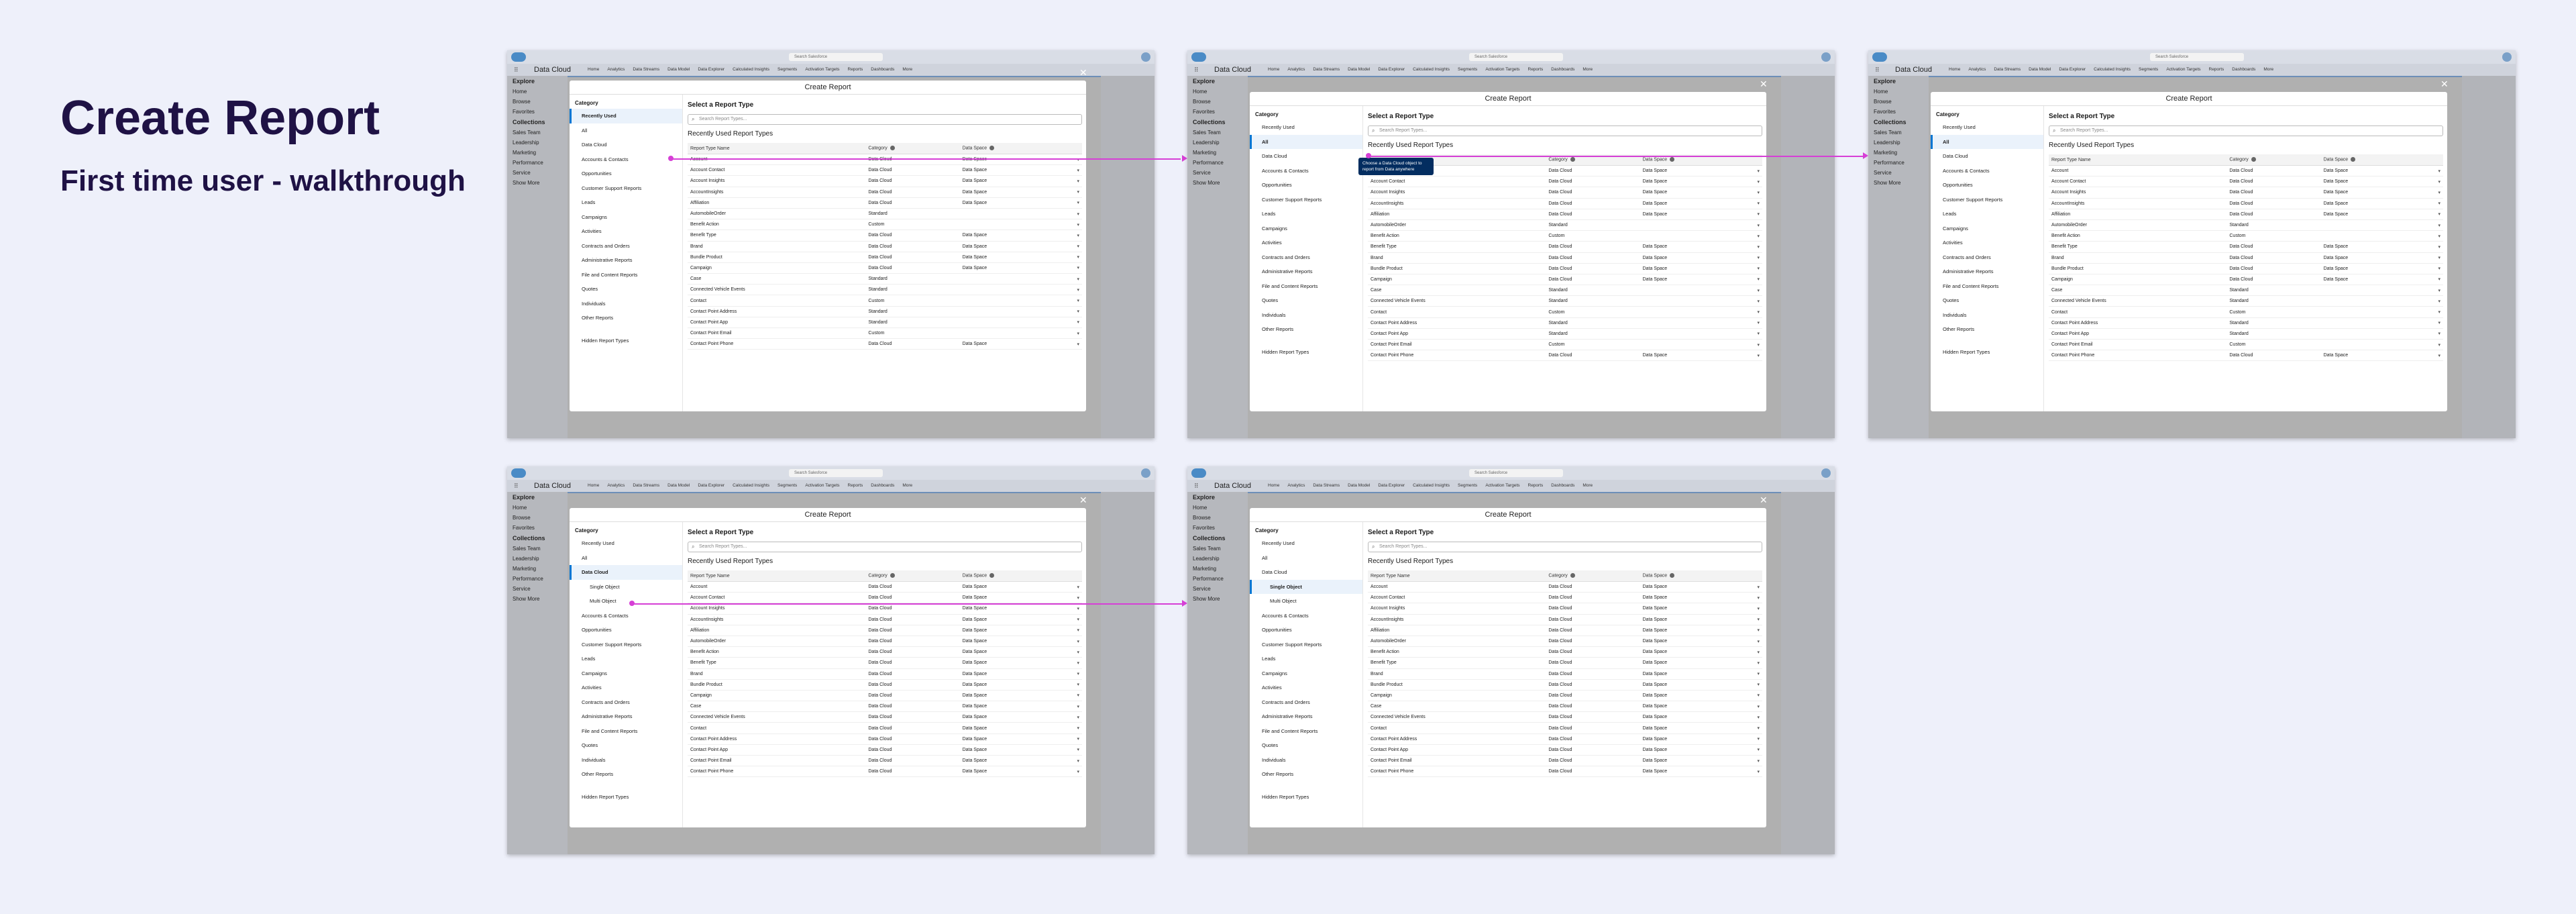 The height and width of the screenshot is (914, 2576). Describe the element at coordinates (605, 796) in the screenshot. I see `category-item: Hidden Report Types` at that location.